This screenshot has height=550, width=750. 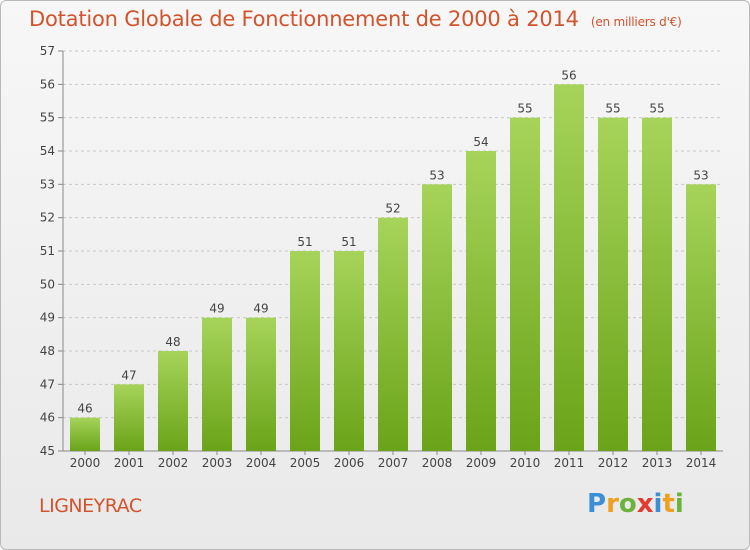 What do you see at coordinates (393, 463) in the screenshot?
I see `x-tick-label-2007: 2007` at bounding box center [393, 463].